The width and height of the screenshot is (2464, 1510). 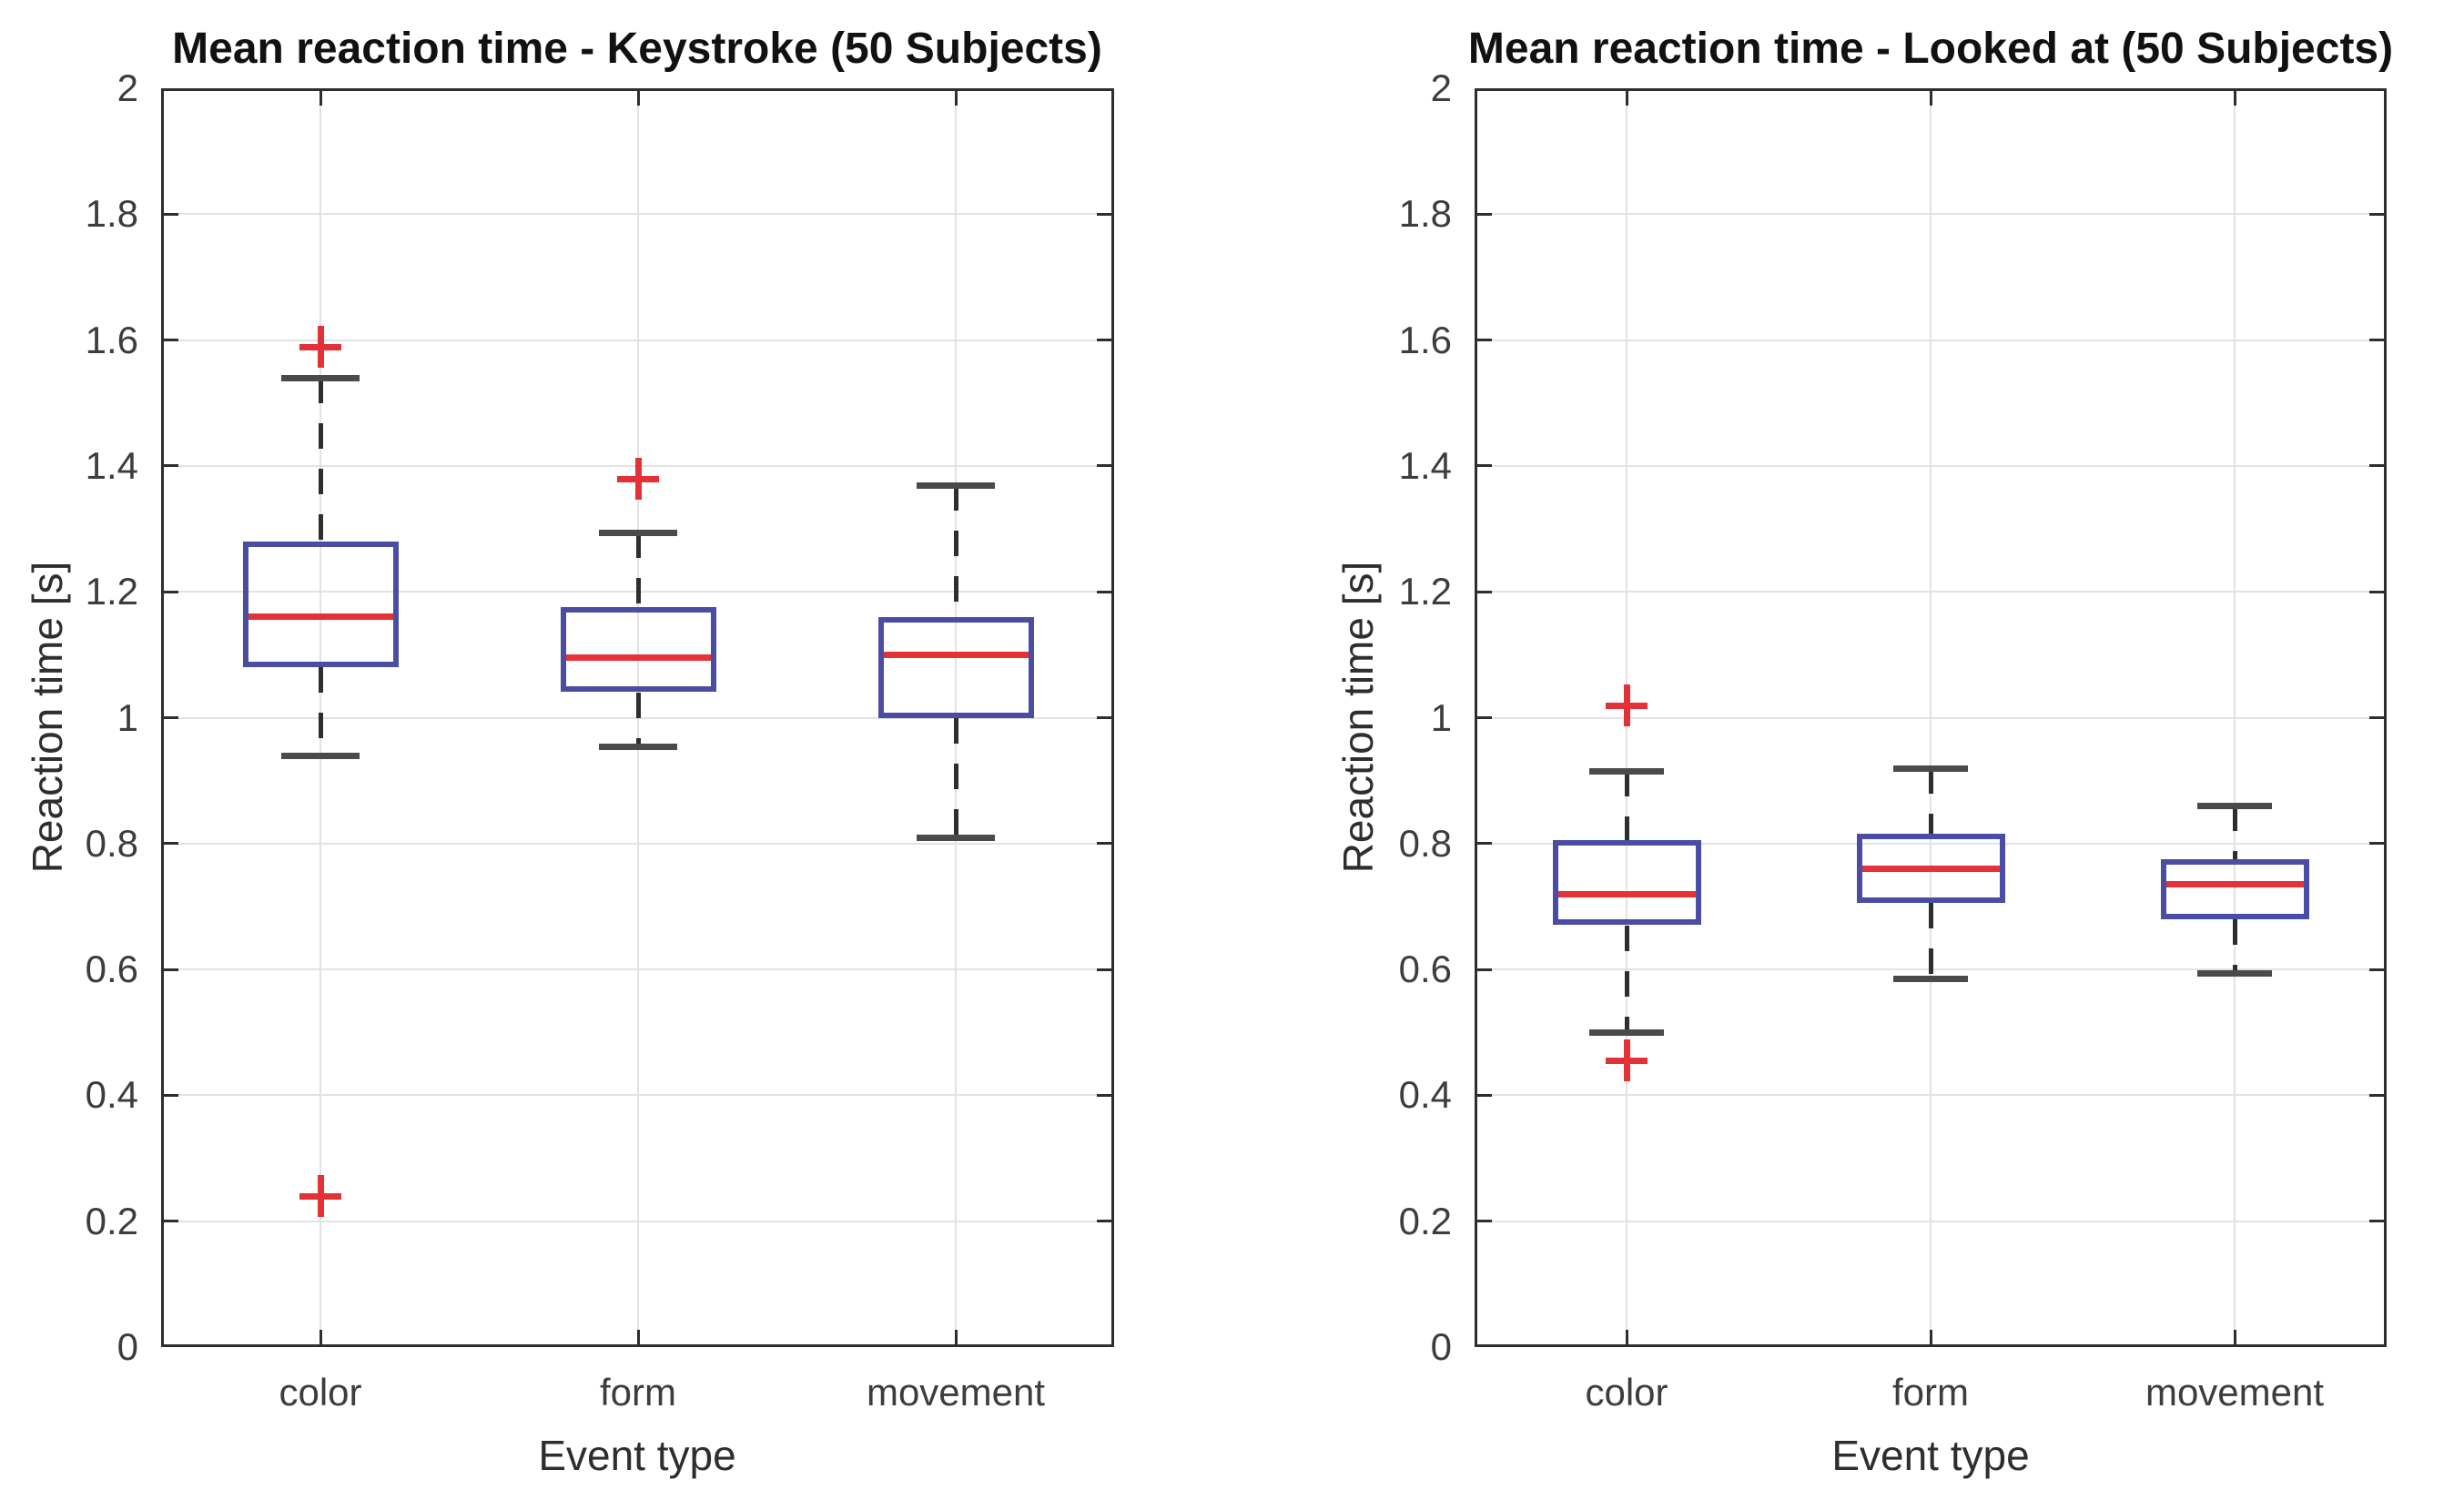 What do you see at coordinates (1627, 1393) in the screenshot?
I see `xtick-label-color-lookedat: color` at bounding box center [1627, 1393].